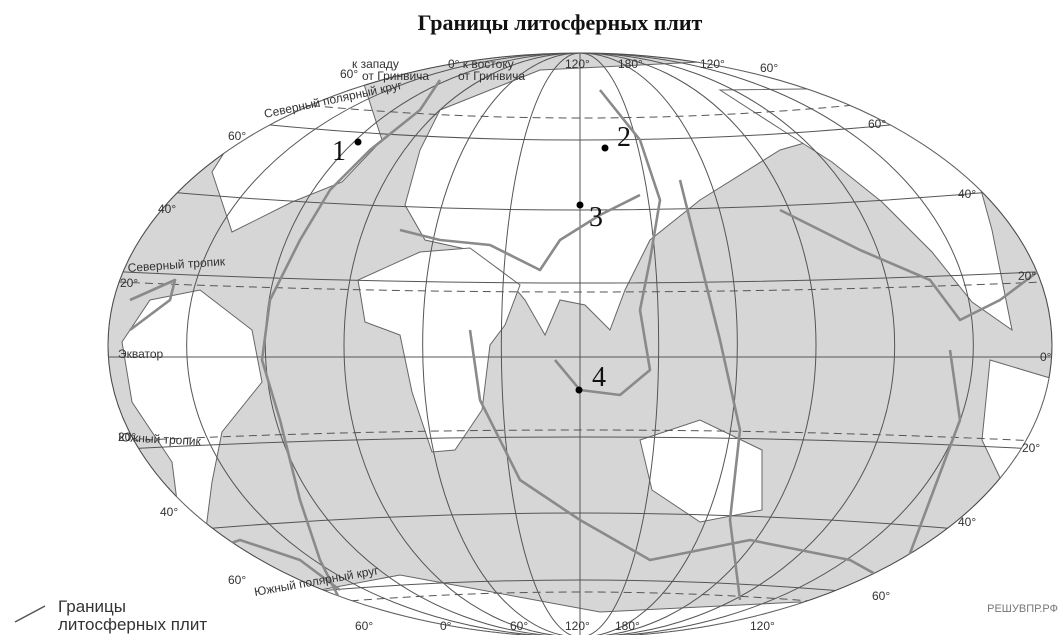 The width and height of the screenshot is (1063, 640). Describe the element at coordinates (560, 22) in the screenshot. I see `title: Границы литосферных плит` at that location.